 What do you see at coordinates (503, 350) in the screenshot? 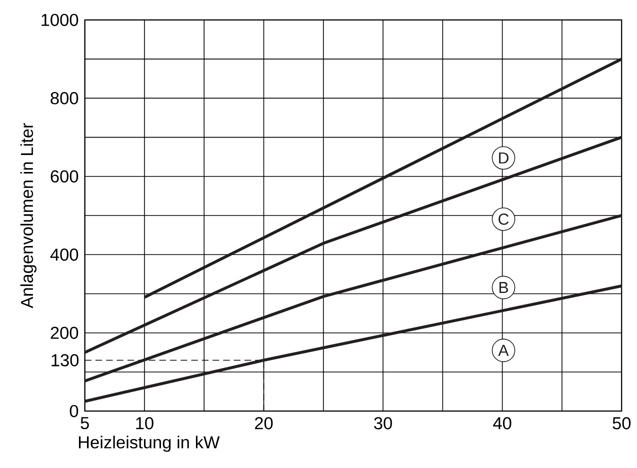
I see `legend-label: A` at bounding box center [503, 350].